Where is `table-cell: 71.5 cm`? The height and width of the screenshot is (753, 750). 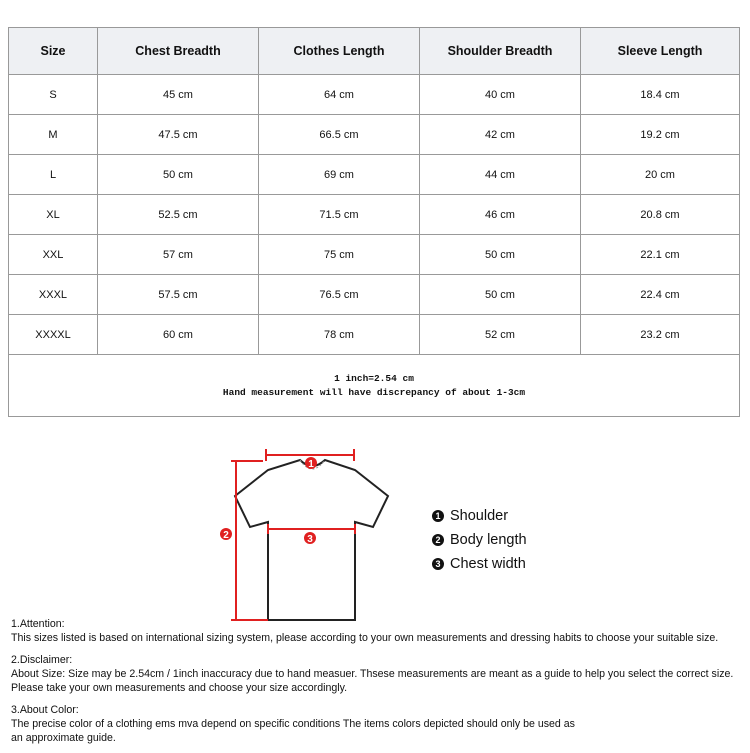 table-cell: 71.5 cm is located at coordinates (339, 214).